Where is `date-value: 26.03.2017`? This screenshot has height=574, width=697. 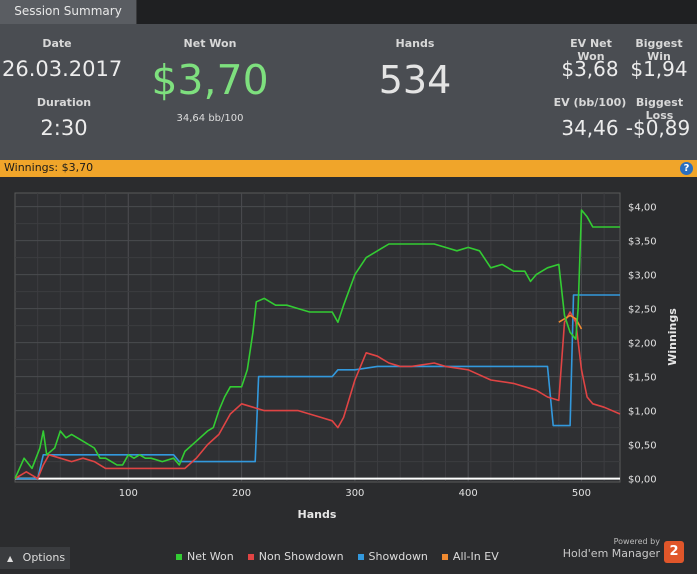 date-value: 26.03.2017 is located at coordinates (62, 69).